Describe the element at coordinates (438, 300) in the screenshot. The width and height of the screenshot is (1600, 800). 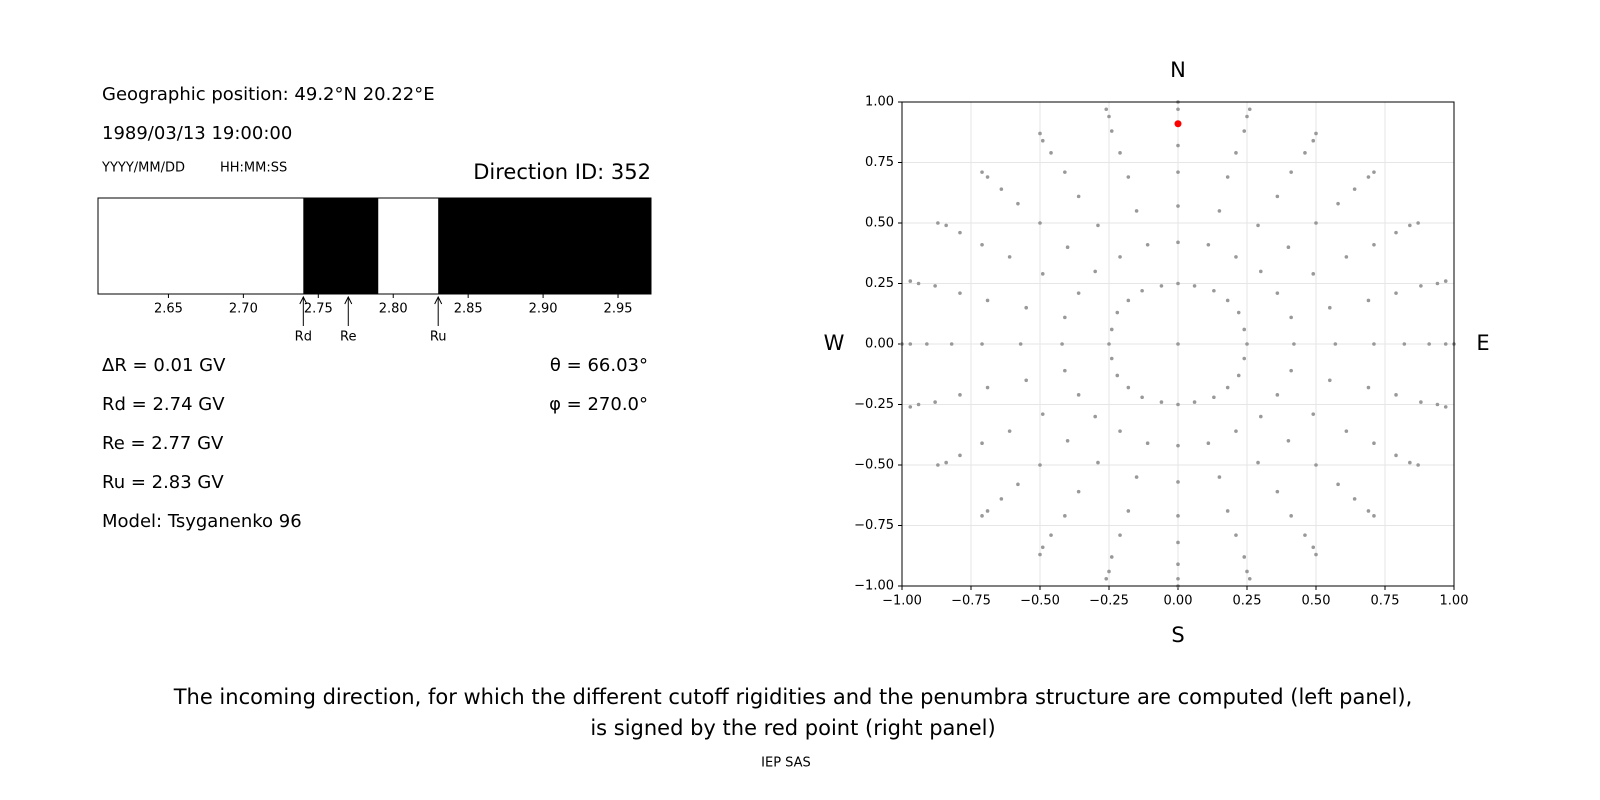
I see `arrow-head` at that location.